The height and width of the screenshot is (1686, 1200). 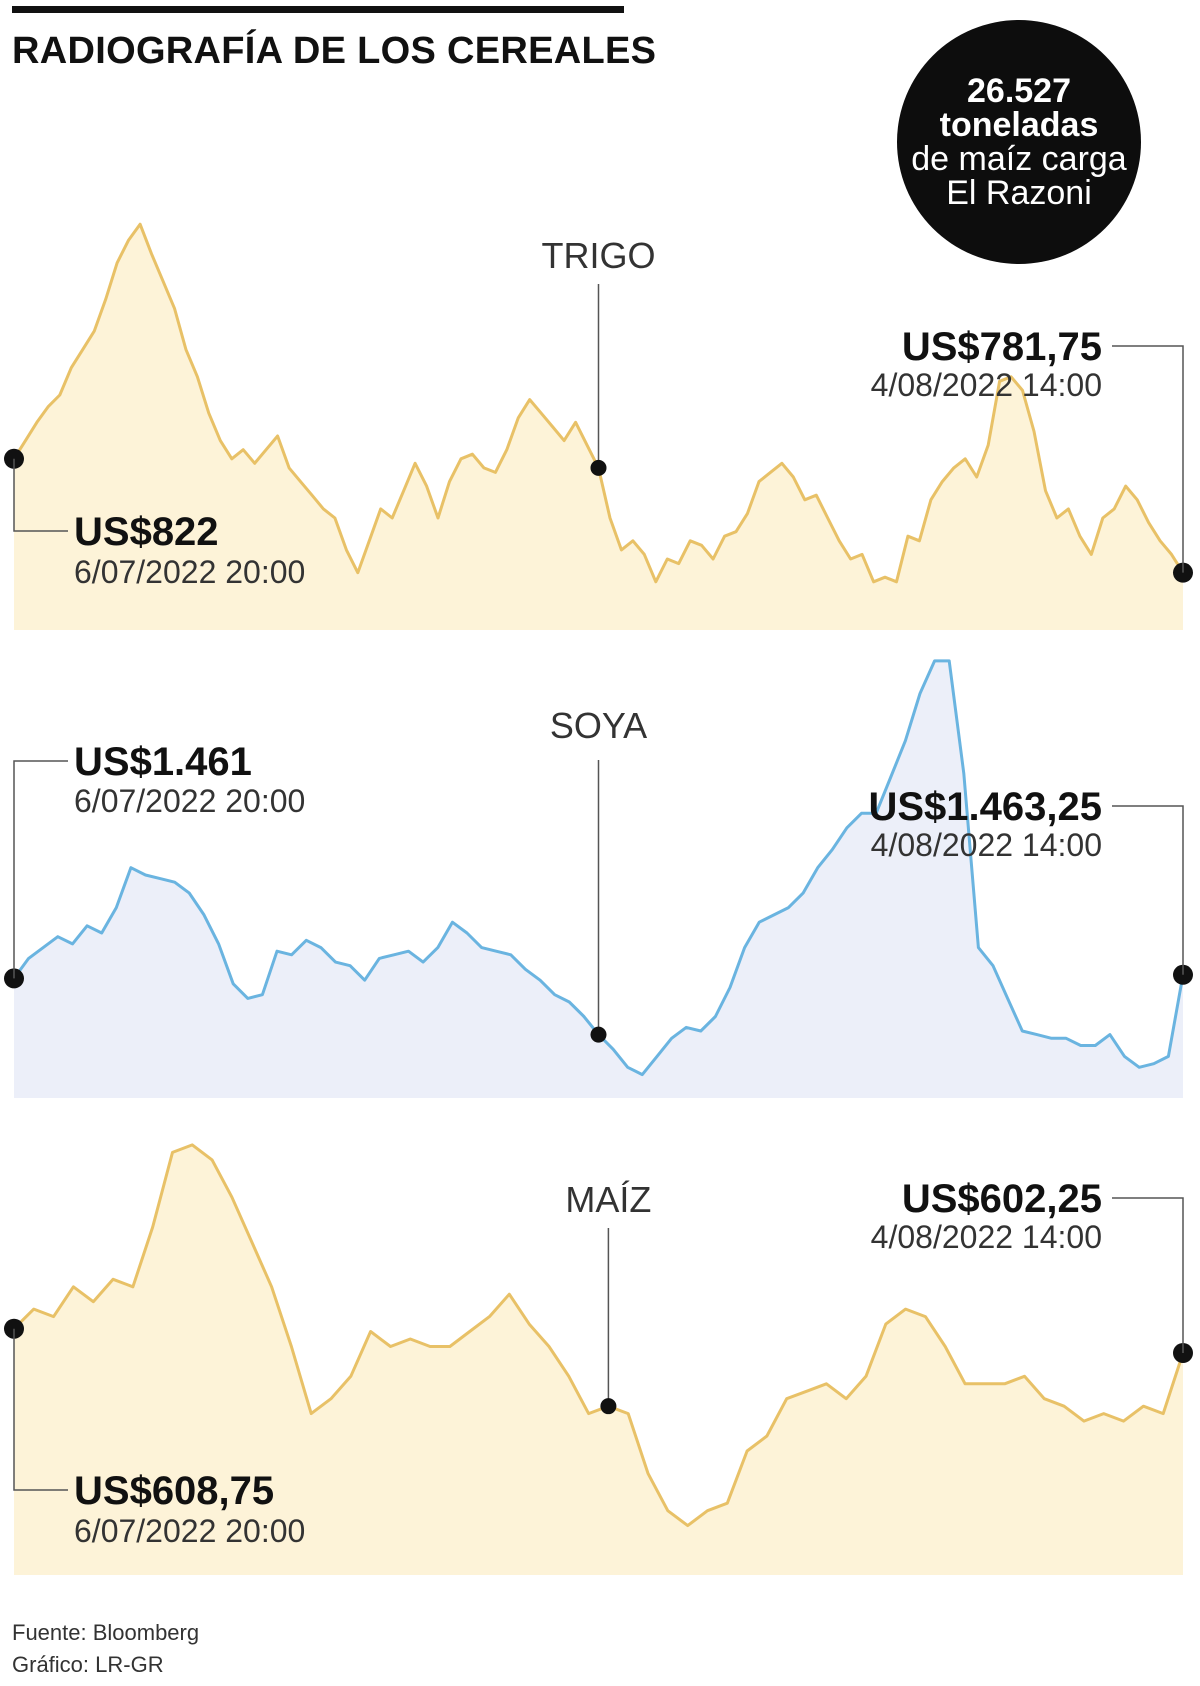 I want to click on badge-vessel: El Razoni, so click(x=1019, y=193).